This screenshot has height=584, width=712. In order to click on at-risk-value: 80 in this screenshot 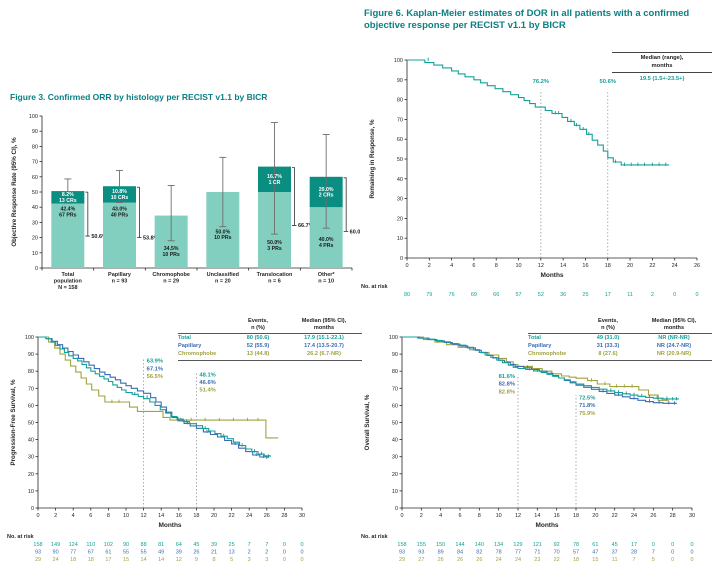, I will do `click(407, 295)`.